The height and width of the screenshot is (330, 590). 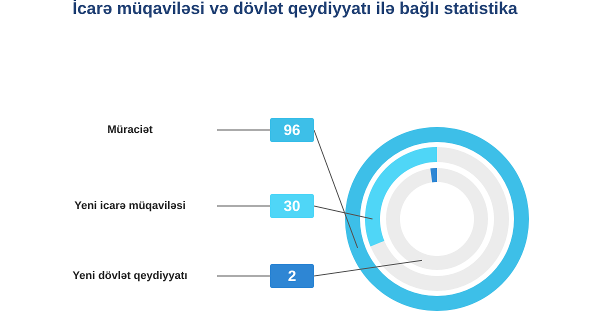 I want to click on data-label: 2, so click(x=292, y=276).